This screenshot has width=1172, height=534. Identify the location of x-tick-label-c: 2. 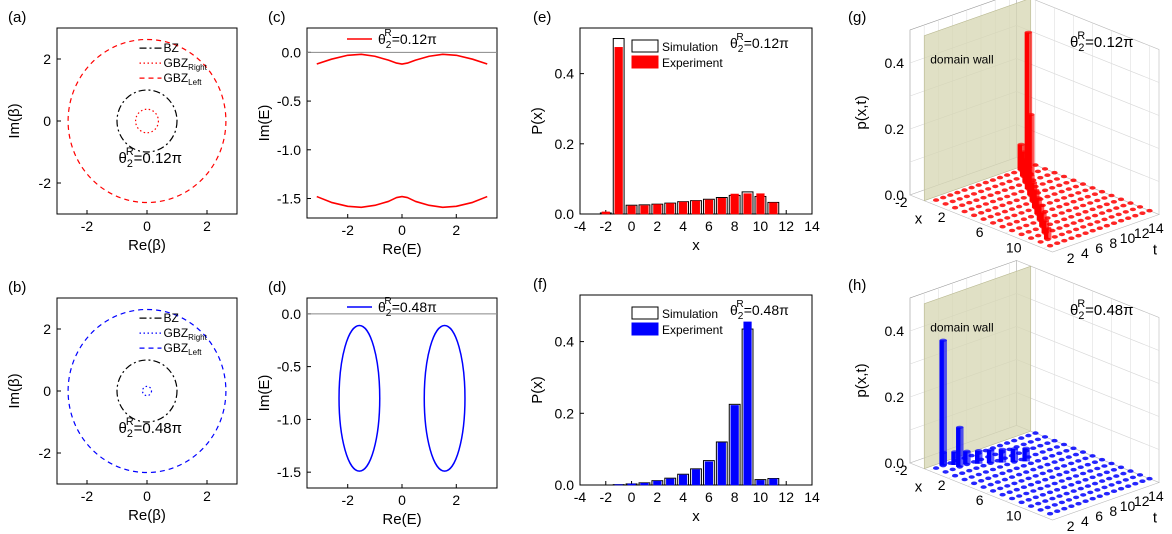
(456, 230).